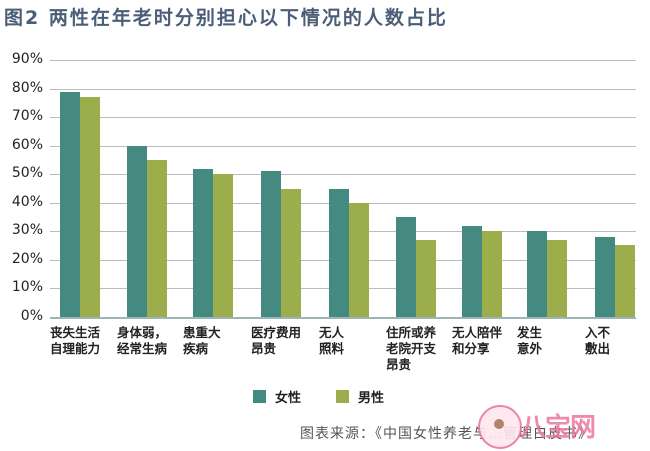  What do you see at coordinates (558, 428) in the screenshot?
I see `watermark-text: 八宝网` at bounding box center [558, 428].